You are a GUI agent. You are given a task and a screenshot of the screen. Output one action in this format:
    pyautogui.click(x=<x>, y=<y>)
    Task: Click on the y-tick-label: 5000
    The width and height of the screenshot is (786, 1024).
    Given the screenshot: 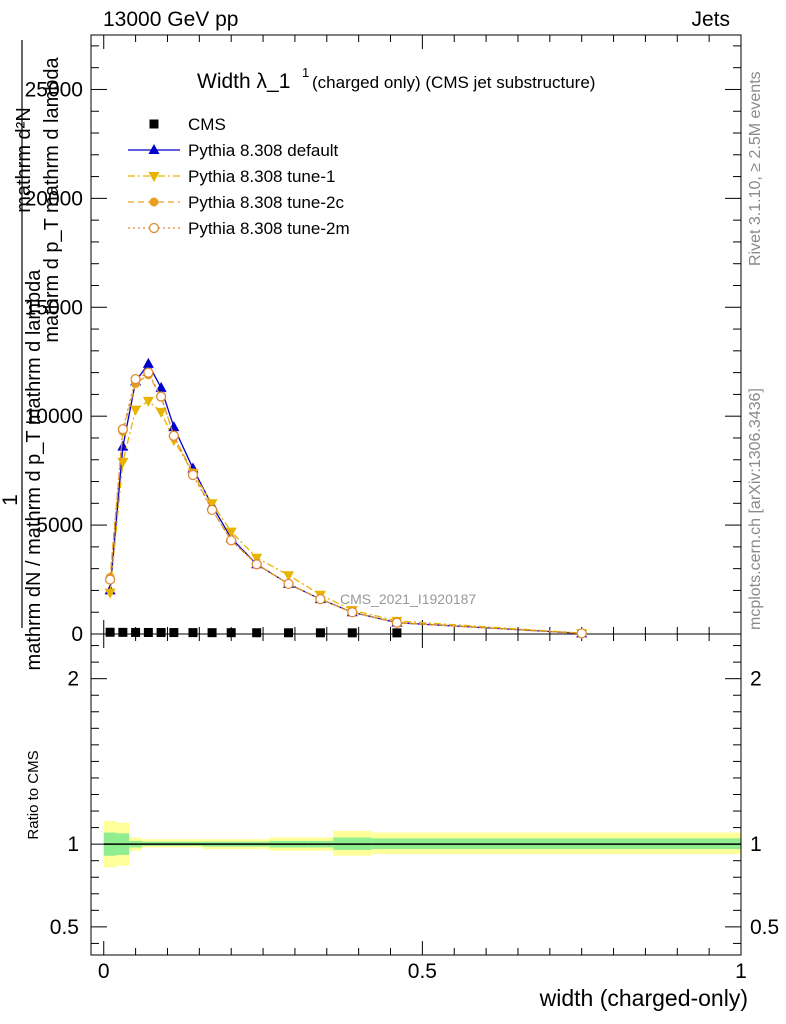 What is the action you would take?
    pyautogui.click(x=59, y=525)
    